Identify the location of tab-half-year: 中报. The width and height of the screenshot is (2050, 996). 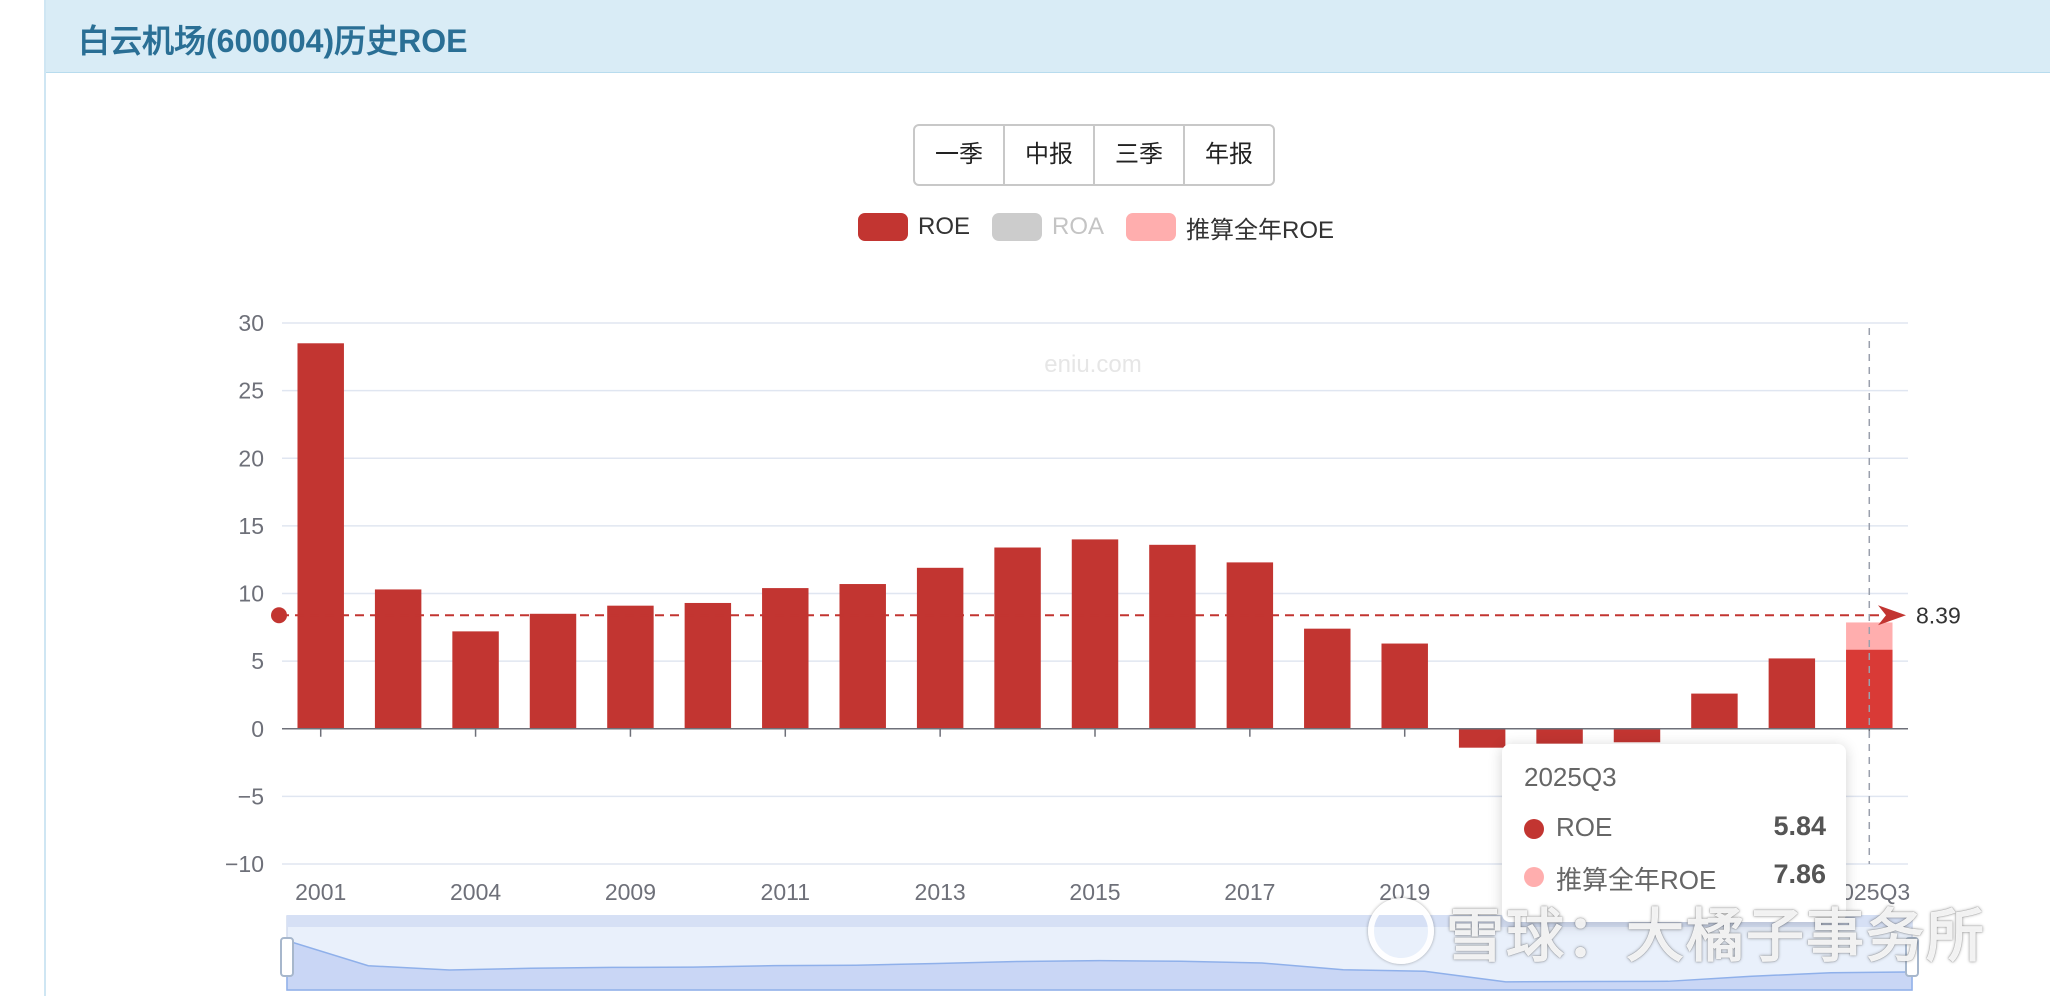
(1050, 155).